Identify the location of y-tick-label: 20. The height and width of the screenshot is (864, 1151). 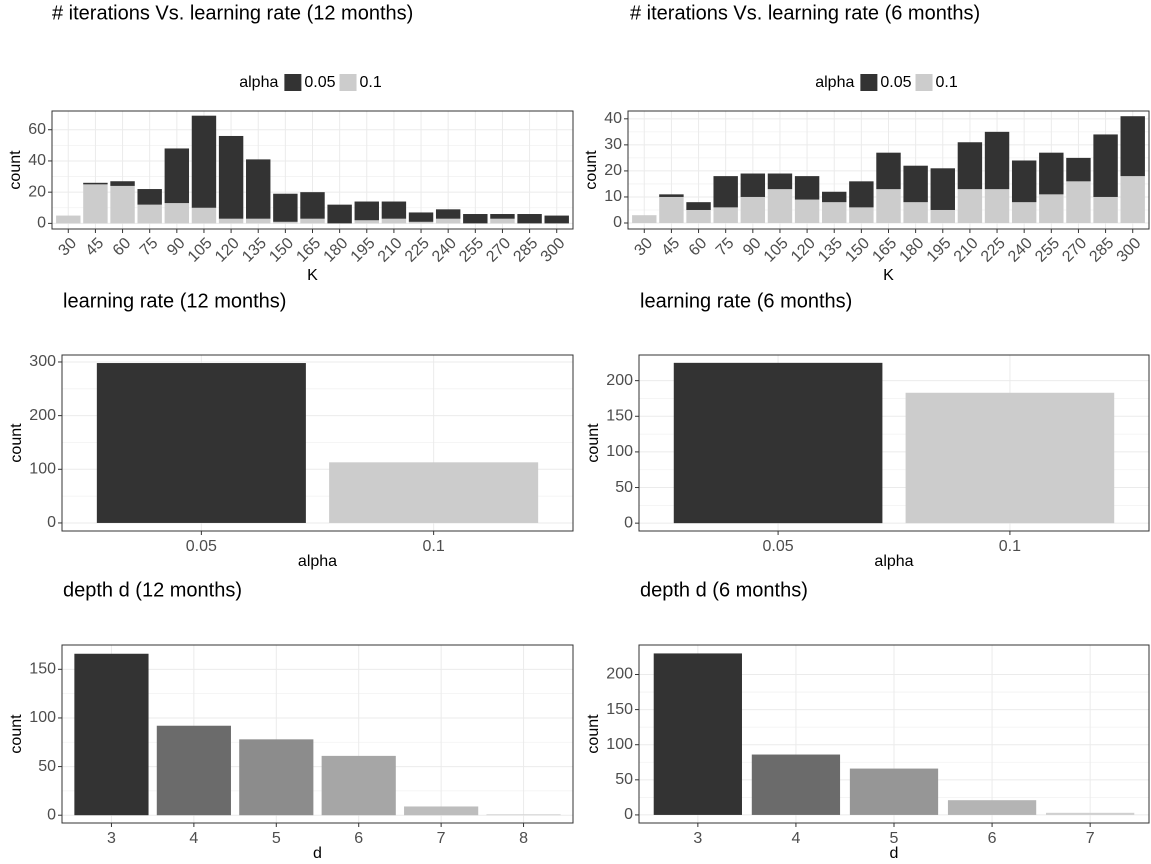
(37, 191).